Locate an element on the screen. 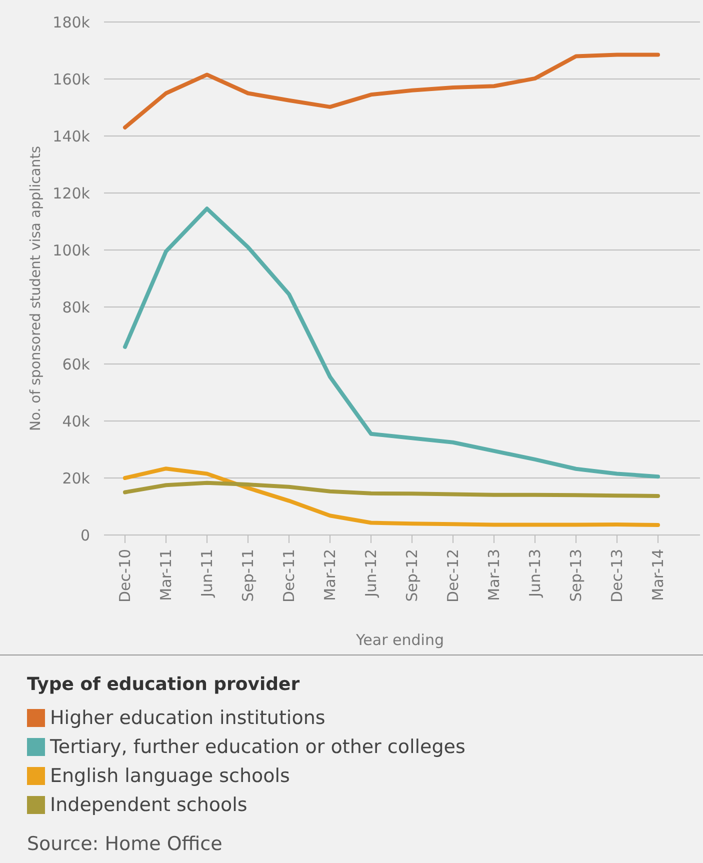 Image resolution: width=703 pixels, height=863 pixels. y-tick-label: 140k is located at coordinates (71, 136).